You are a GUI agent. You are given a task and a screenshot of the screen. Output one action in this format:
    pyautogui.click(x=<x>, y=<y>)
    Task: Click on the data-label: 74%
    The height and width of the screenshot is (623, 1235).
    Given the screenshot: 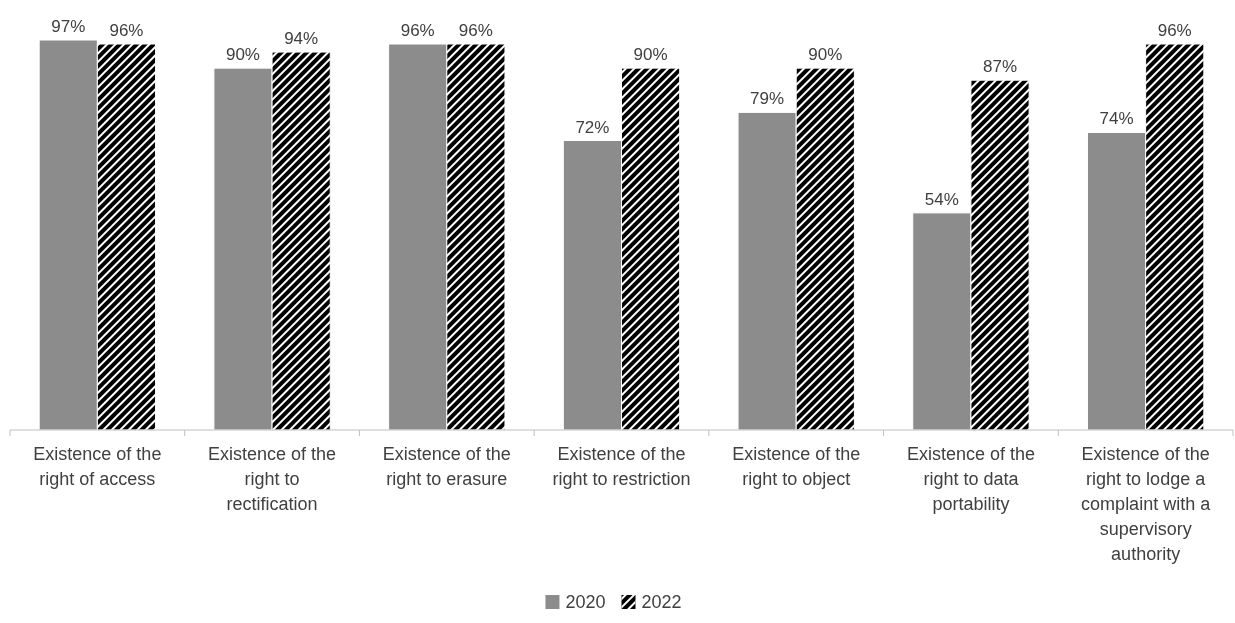 What is the action you would take?
    pyautogui.click(x=1116, y=119)
    